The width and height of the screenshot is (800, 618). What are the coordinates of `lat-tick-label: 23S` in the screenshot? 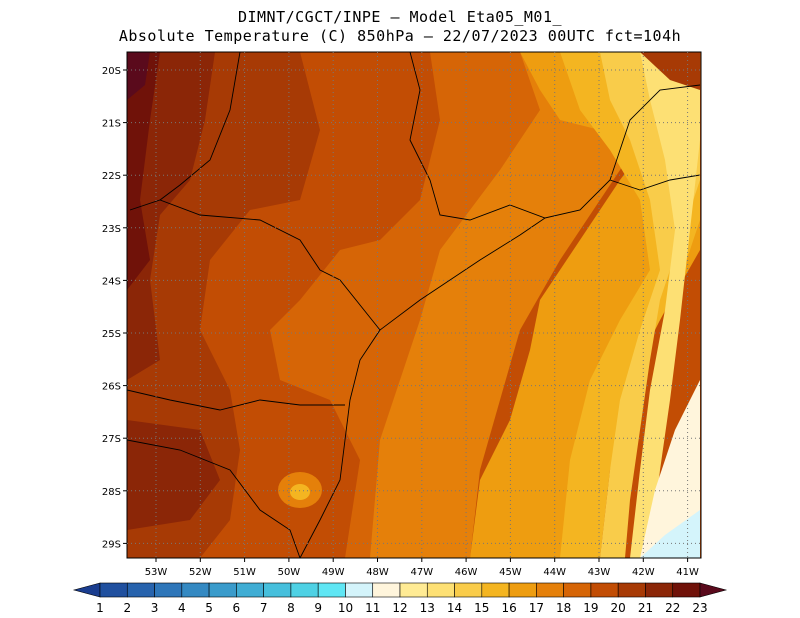 It's located at (111, 229).